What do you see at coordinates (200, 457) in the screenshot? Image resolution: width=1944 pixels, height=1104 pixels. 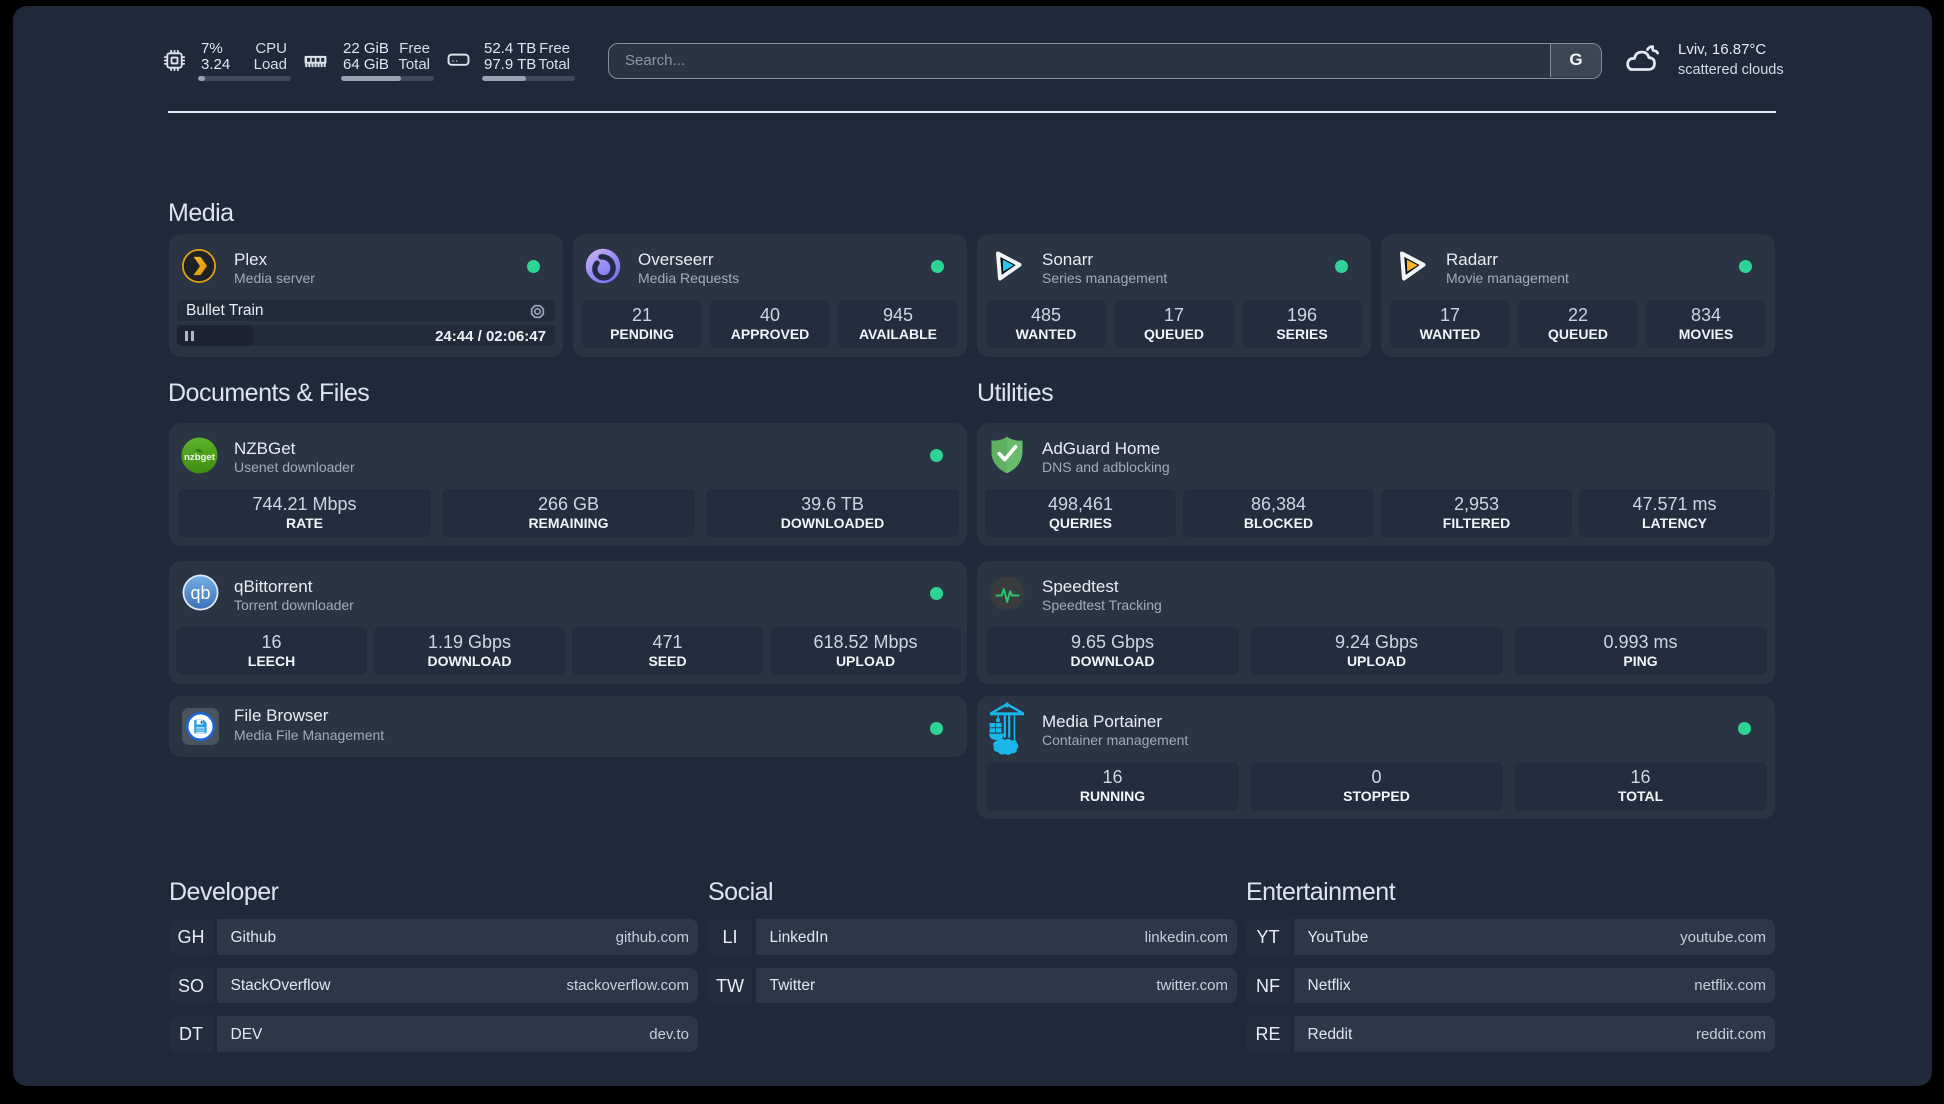 I see `svg-text: nzbget` at bounding box center [200, 457].